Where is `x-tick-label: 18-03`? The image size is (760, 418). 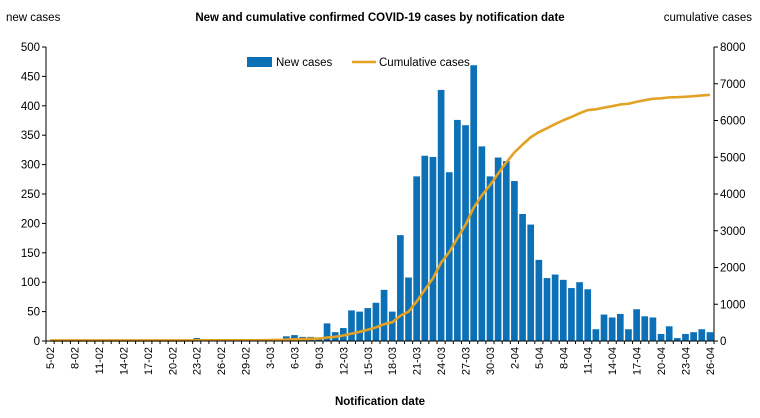
x-tick-label: 18-03 is located at coordinates (393, 361).